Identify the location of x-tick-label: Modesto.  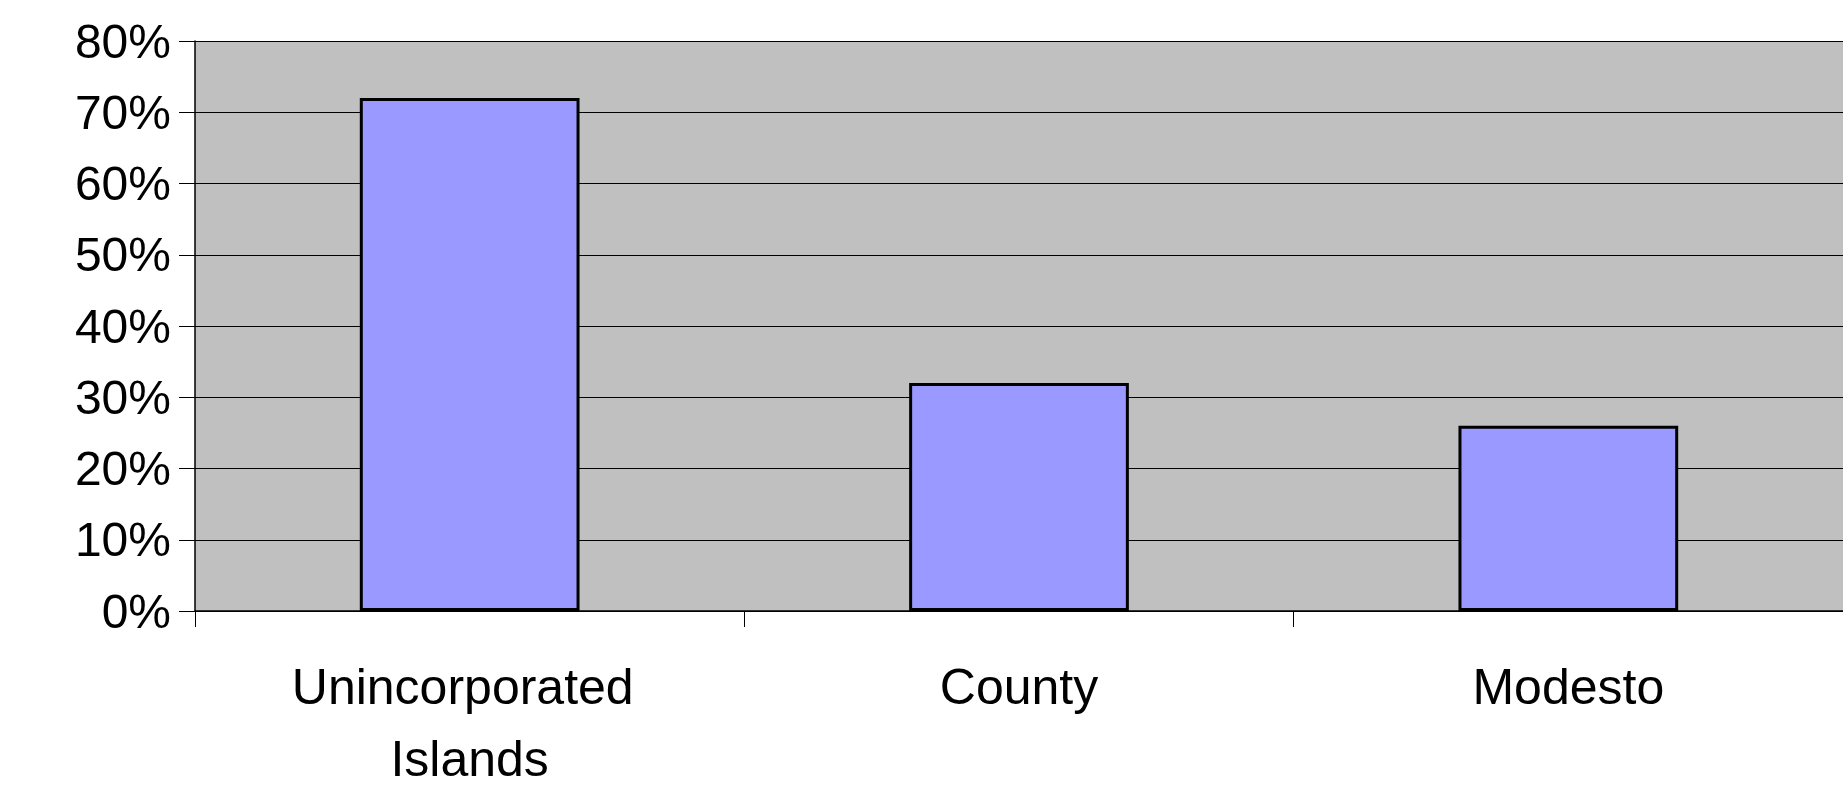
(1568, 687).